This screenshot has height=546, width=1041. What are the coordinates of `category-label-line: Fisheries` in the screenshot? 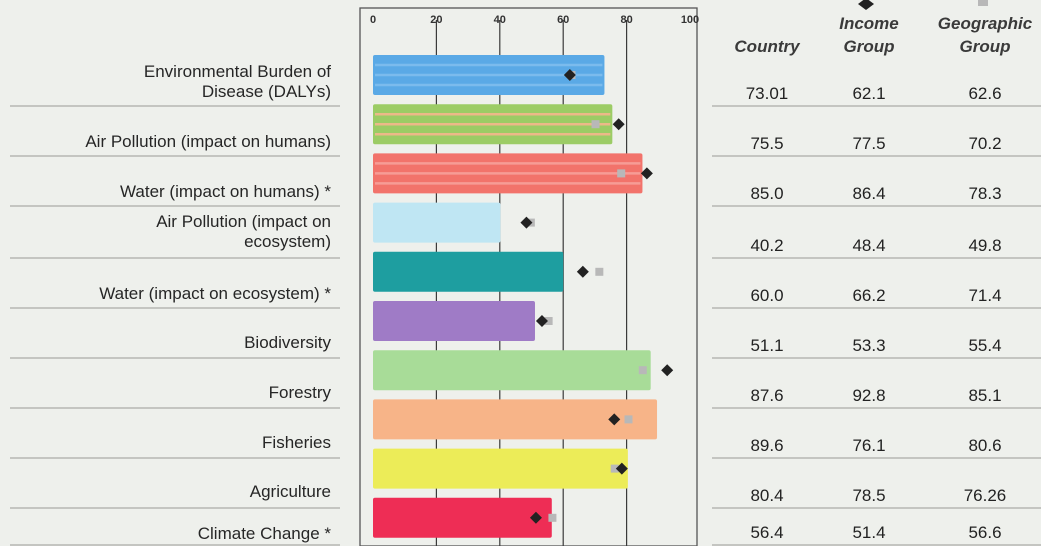 It's located at (296, 442).